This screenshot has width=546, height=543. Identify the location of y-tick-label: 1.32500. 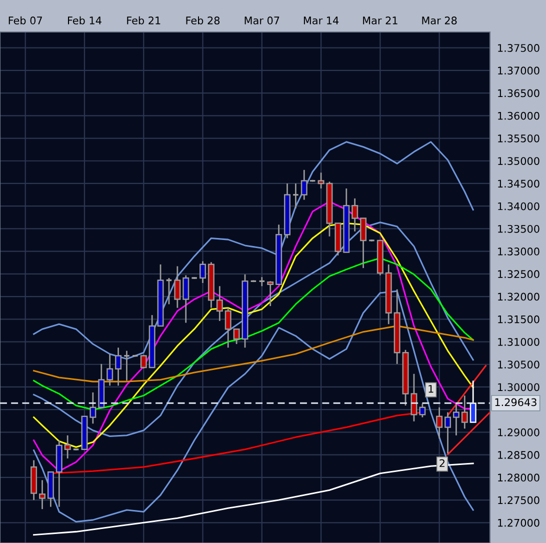
(519, 274).